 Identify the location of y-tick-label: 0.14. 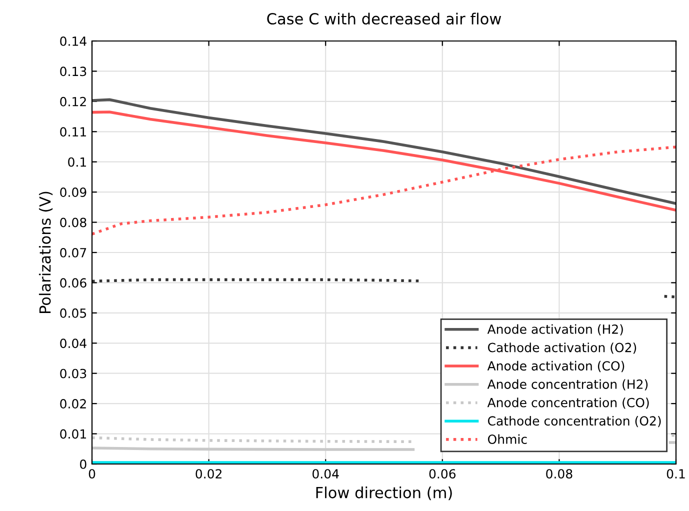
(73, 41).